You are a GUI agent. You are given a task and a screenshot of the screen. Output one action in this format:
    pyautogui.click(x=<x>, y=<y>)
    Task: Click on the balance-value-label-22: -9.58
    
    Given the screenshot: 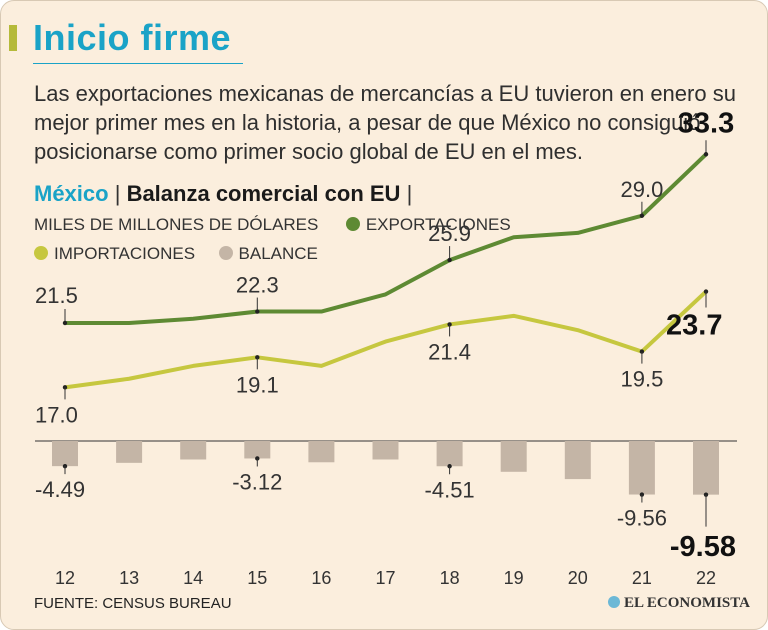 What is the action you would take?
    pyautogui.click(x=703, y=547)
    